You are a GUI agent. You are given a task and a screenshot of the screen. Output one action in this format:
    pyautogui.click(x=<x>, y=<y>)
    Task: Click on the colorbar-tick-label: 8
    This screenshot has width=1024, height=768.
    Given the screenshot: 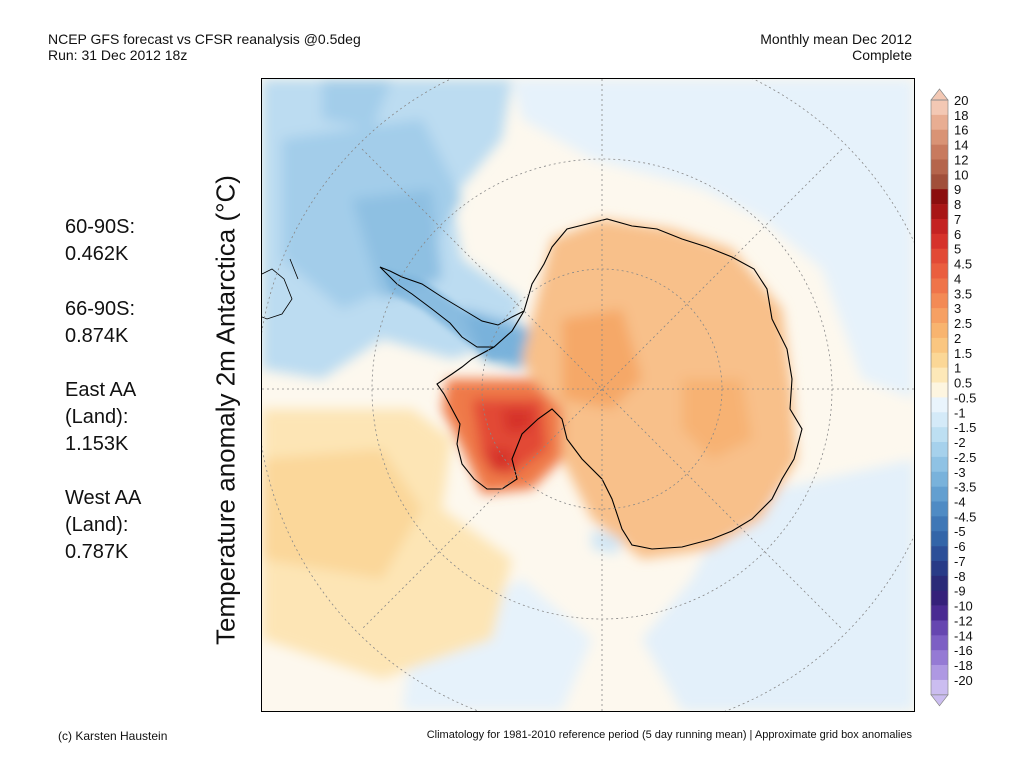 What is the action you would take?
    pyautogui.click(x=957, y=204)
    